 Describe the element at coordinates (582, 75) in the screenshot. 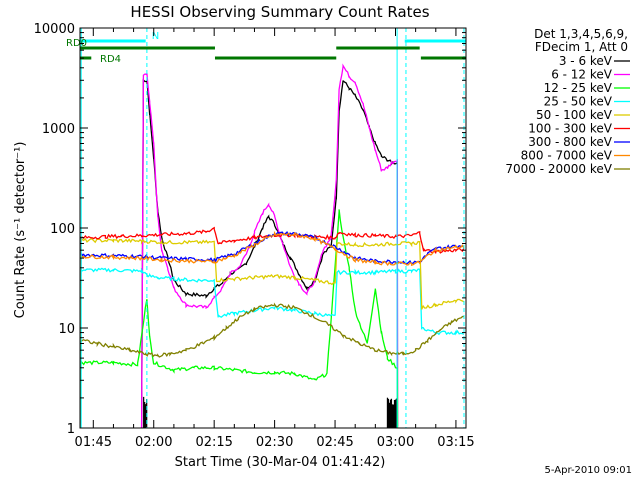

I see `legend-label: 6 - 12 keV` at that location.